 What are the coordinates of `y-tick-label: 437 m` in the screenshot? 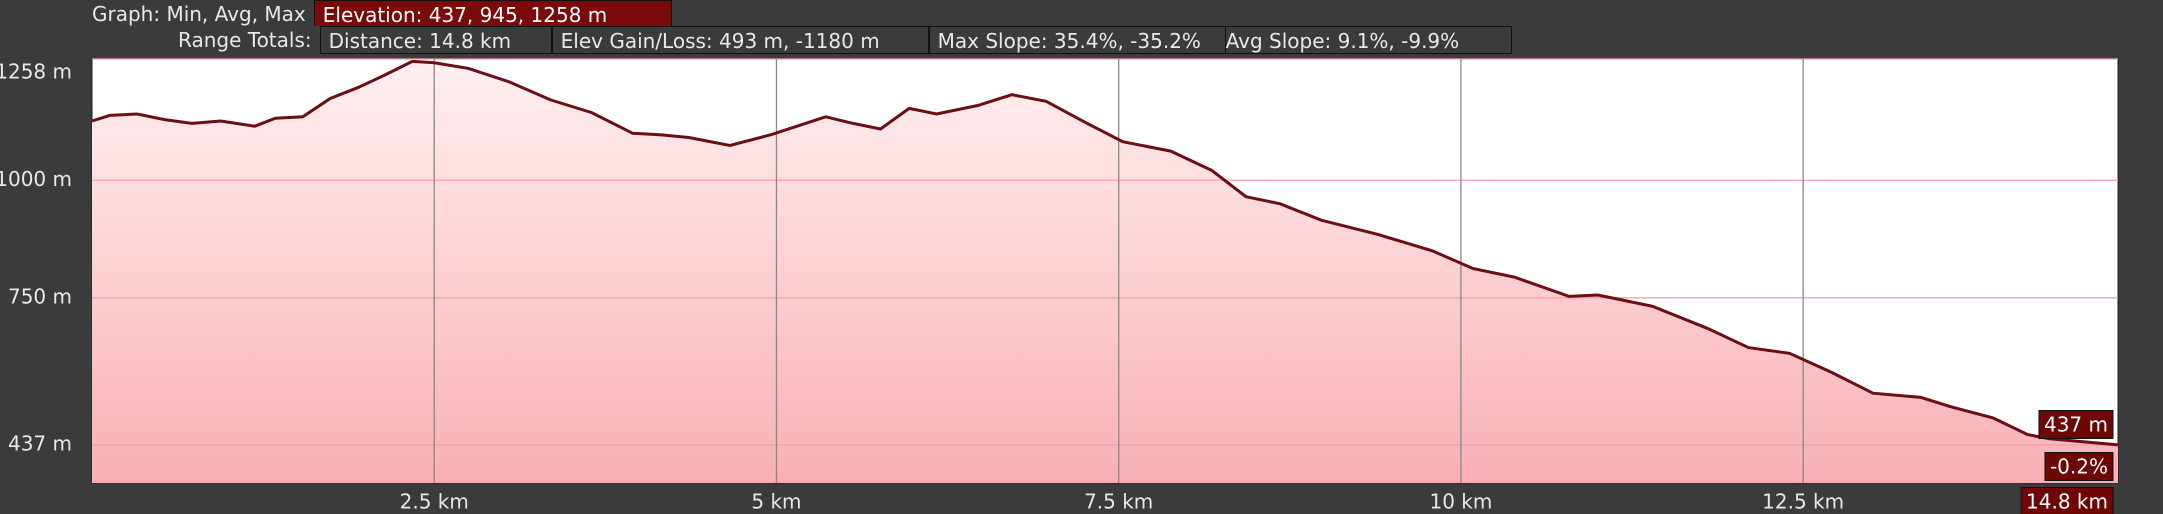 It's located at (40, 443).